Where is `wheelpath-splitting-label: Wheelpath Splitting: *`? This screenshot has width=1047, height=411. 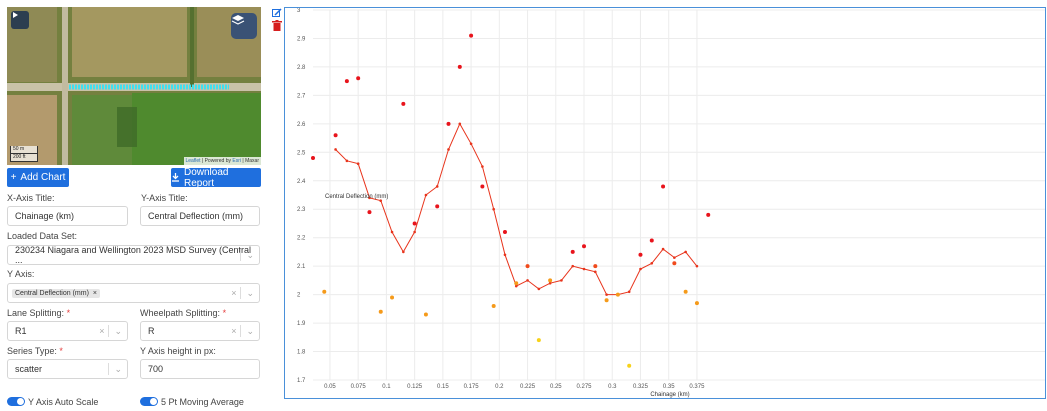 wheelpath-splitting-label: Wheelpath Splitting: * is located at coordinates (183, 313).